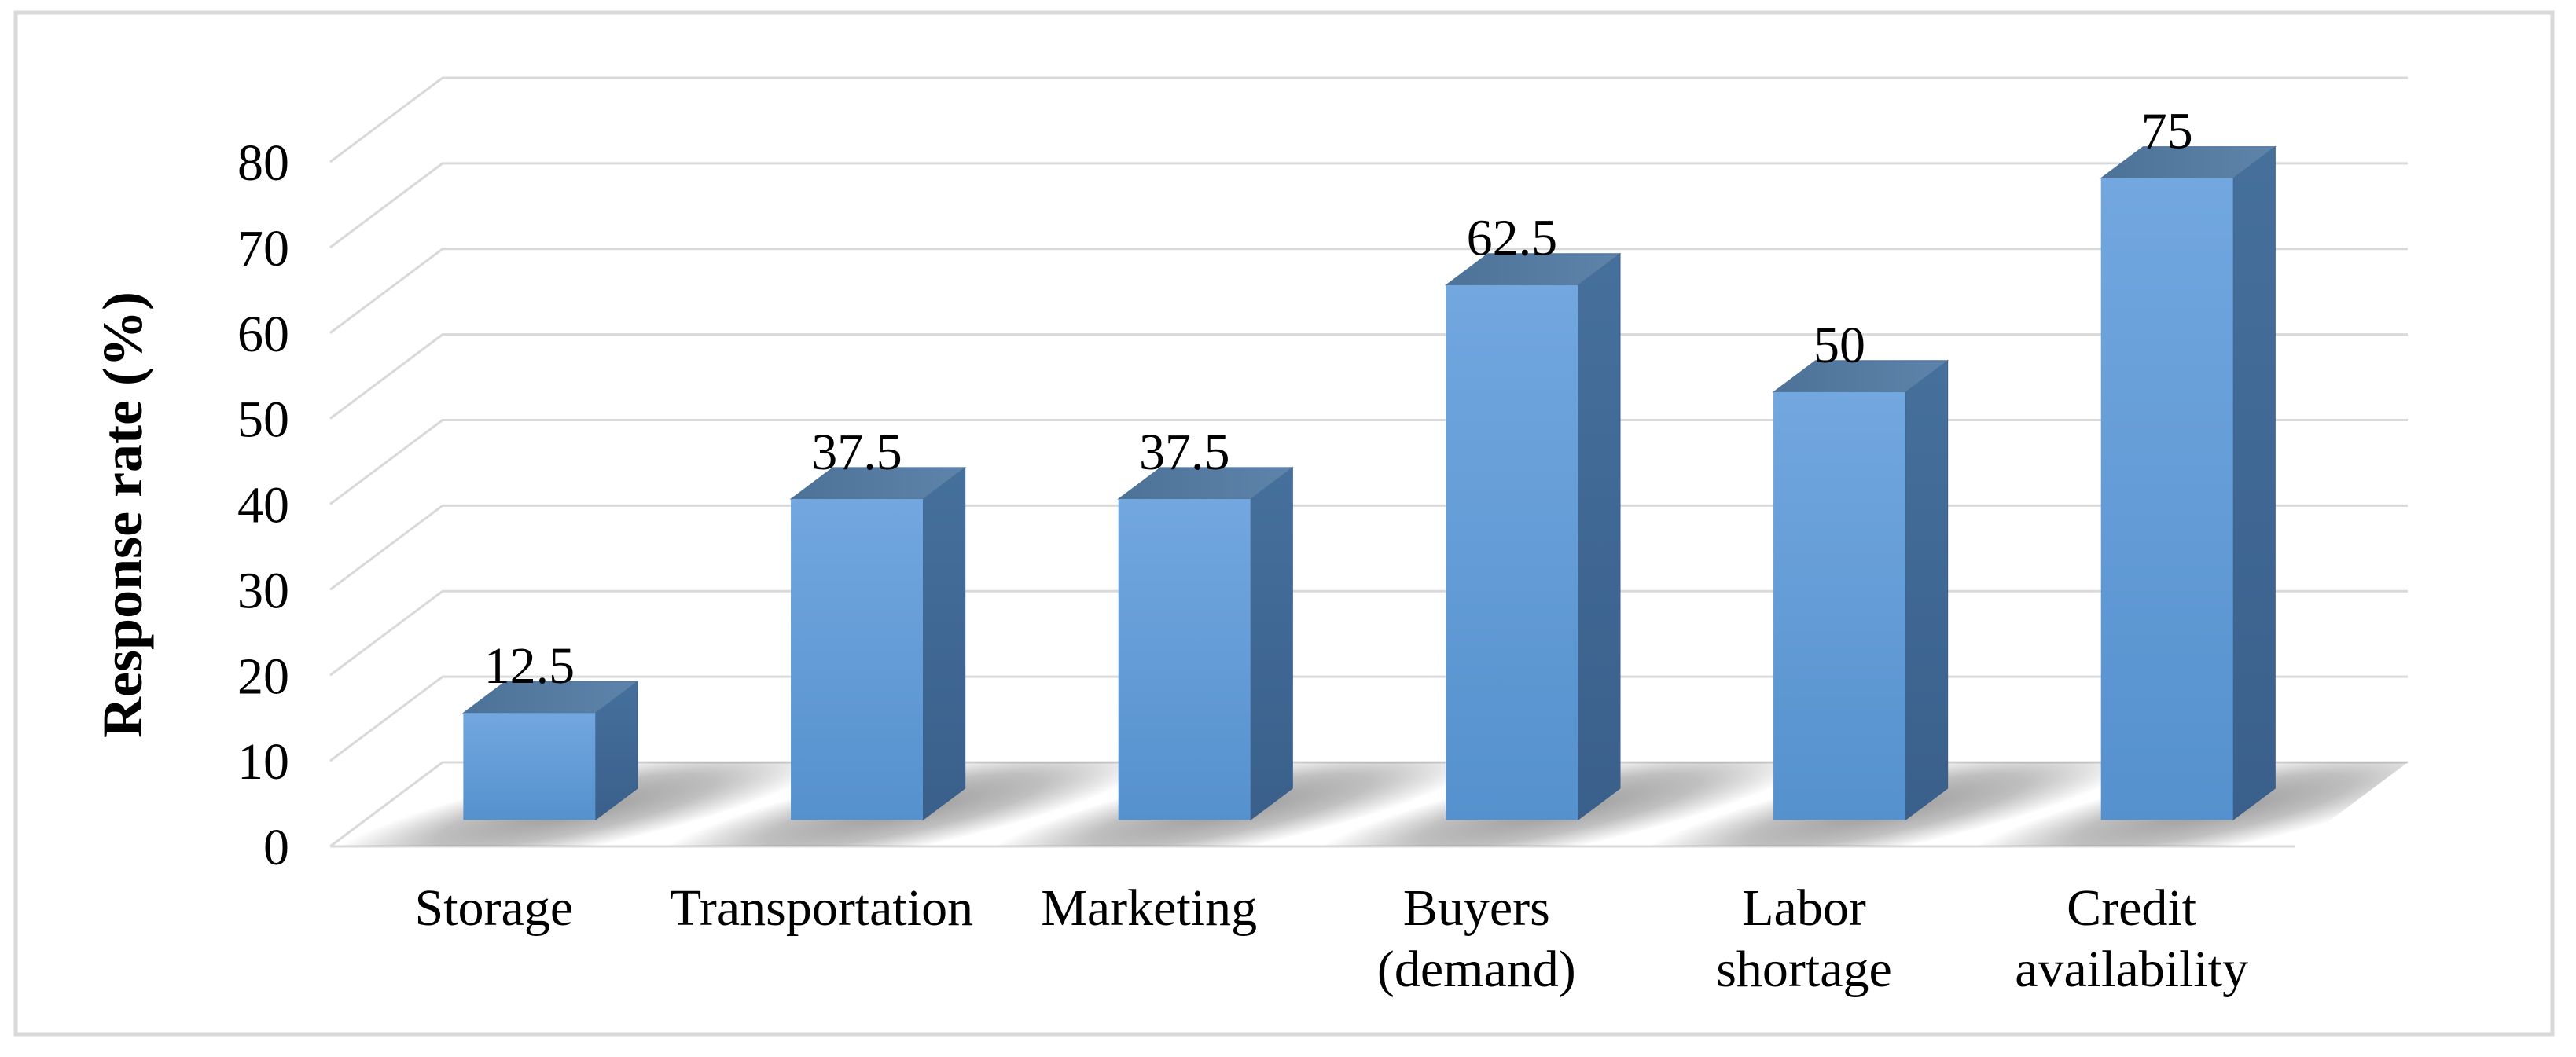  What do you see at coordinates (263, 334) in the screenshot?
I see `y-tick-label-60: 60` at bounding box center [263, 334].